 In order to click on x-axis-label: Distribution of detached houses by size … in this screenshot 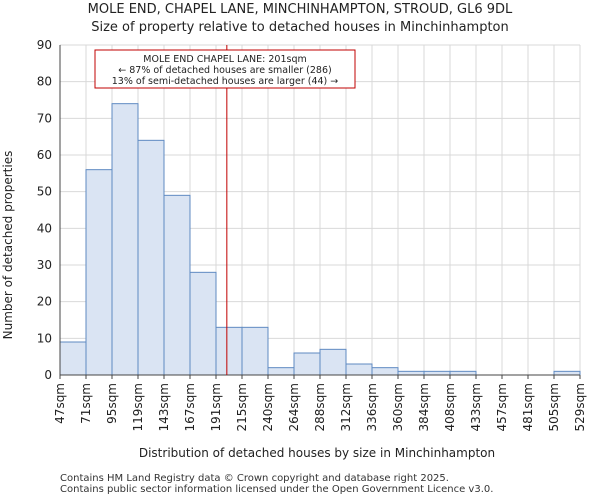, I will do `click(317, 453)`.